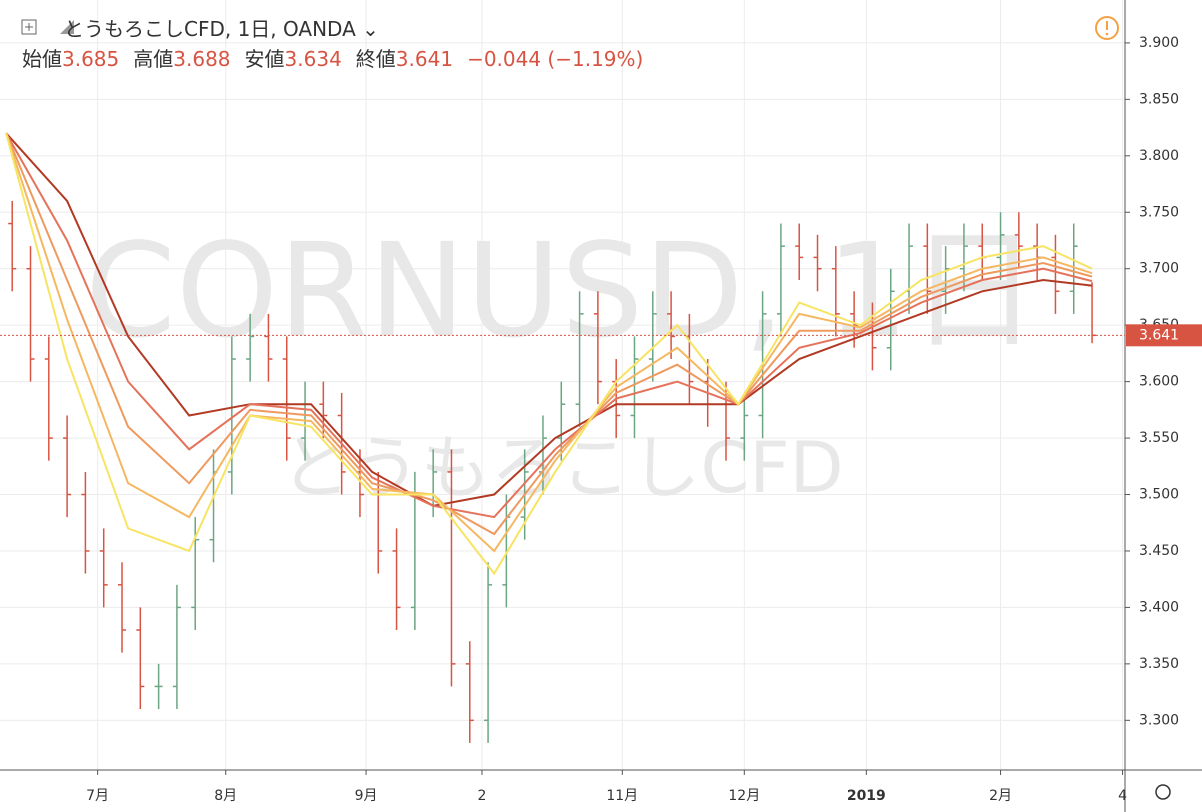 The width and height of the screenshot is (1202, 812). I want to click on x-tick-label: 7月, so click(97, 796).